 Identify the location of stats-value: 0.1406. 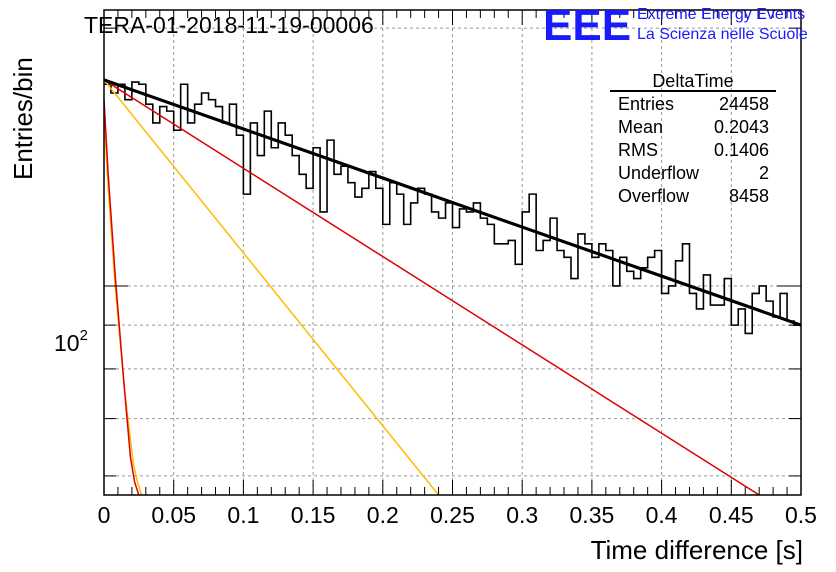
(741, 150).